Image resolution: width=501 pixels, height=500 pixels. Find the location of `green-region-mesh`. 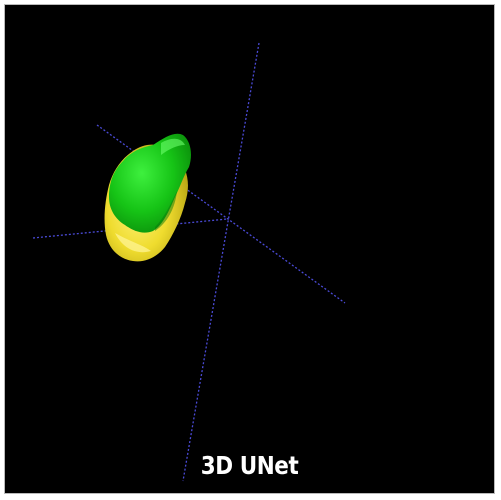

green-region-mesh is located at coordinates (150, 183).